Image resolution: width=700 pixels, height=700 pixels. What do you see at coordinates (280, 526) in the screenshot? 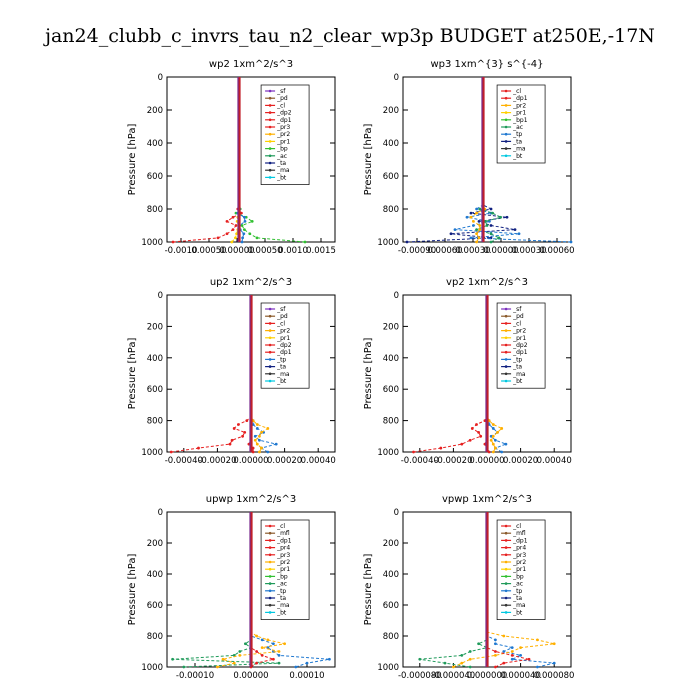
I see `legend-label: _cl` at bounding box center [280, 526].